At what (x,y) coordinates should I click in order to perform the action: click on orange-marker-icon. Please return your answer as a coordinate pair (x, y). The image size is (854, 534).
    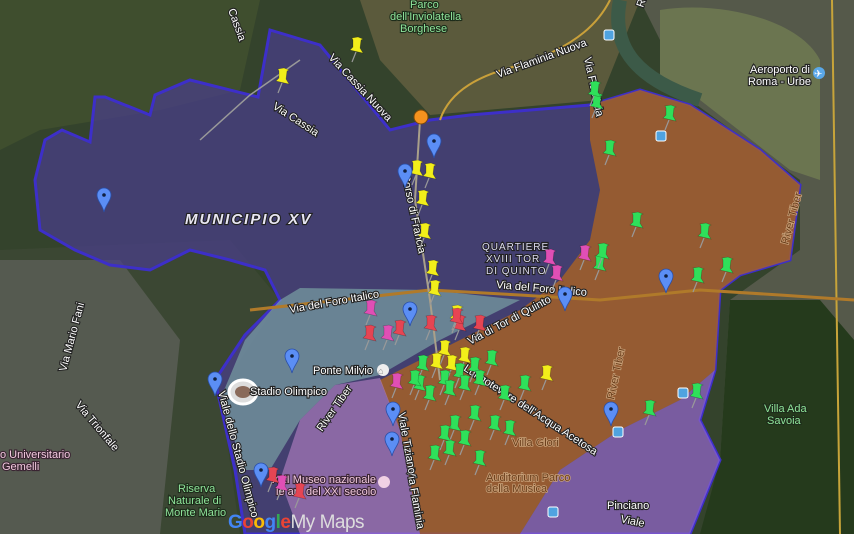
    Looking at the image, I should click on (421, 117).